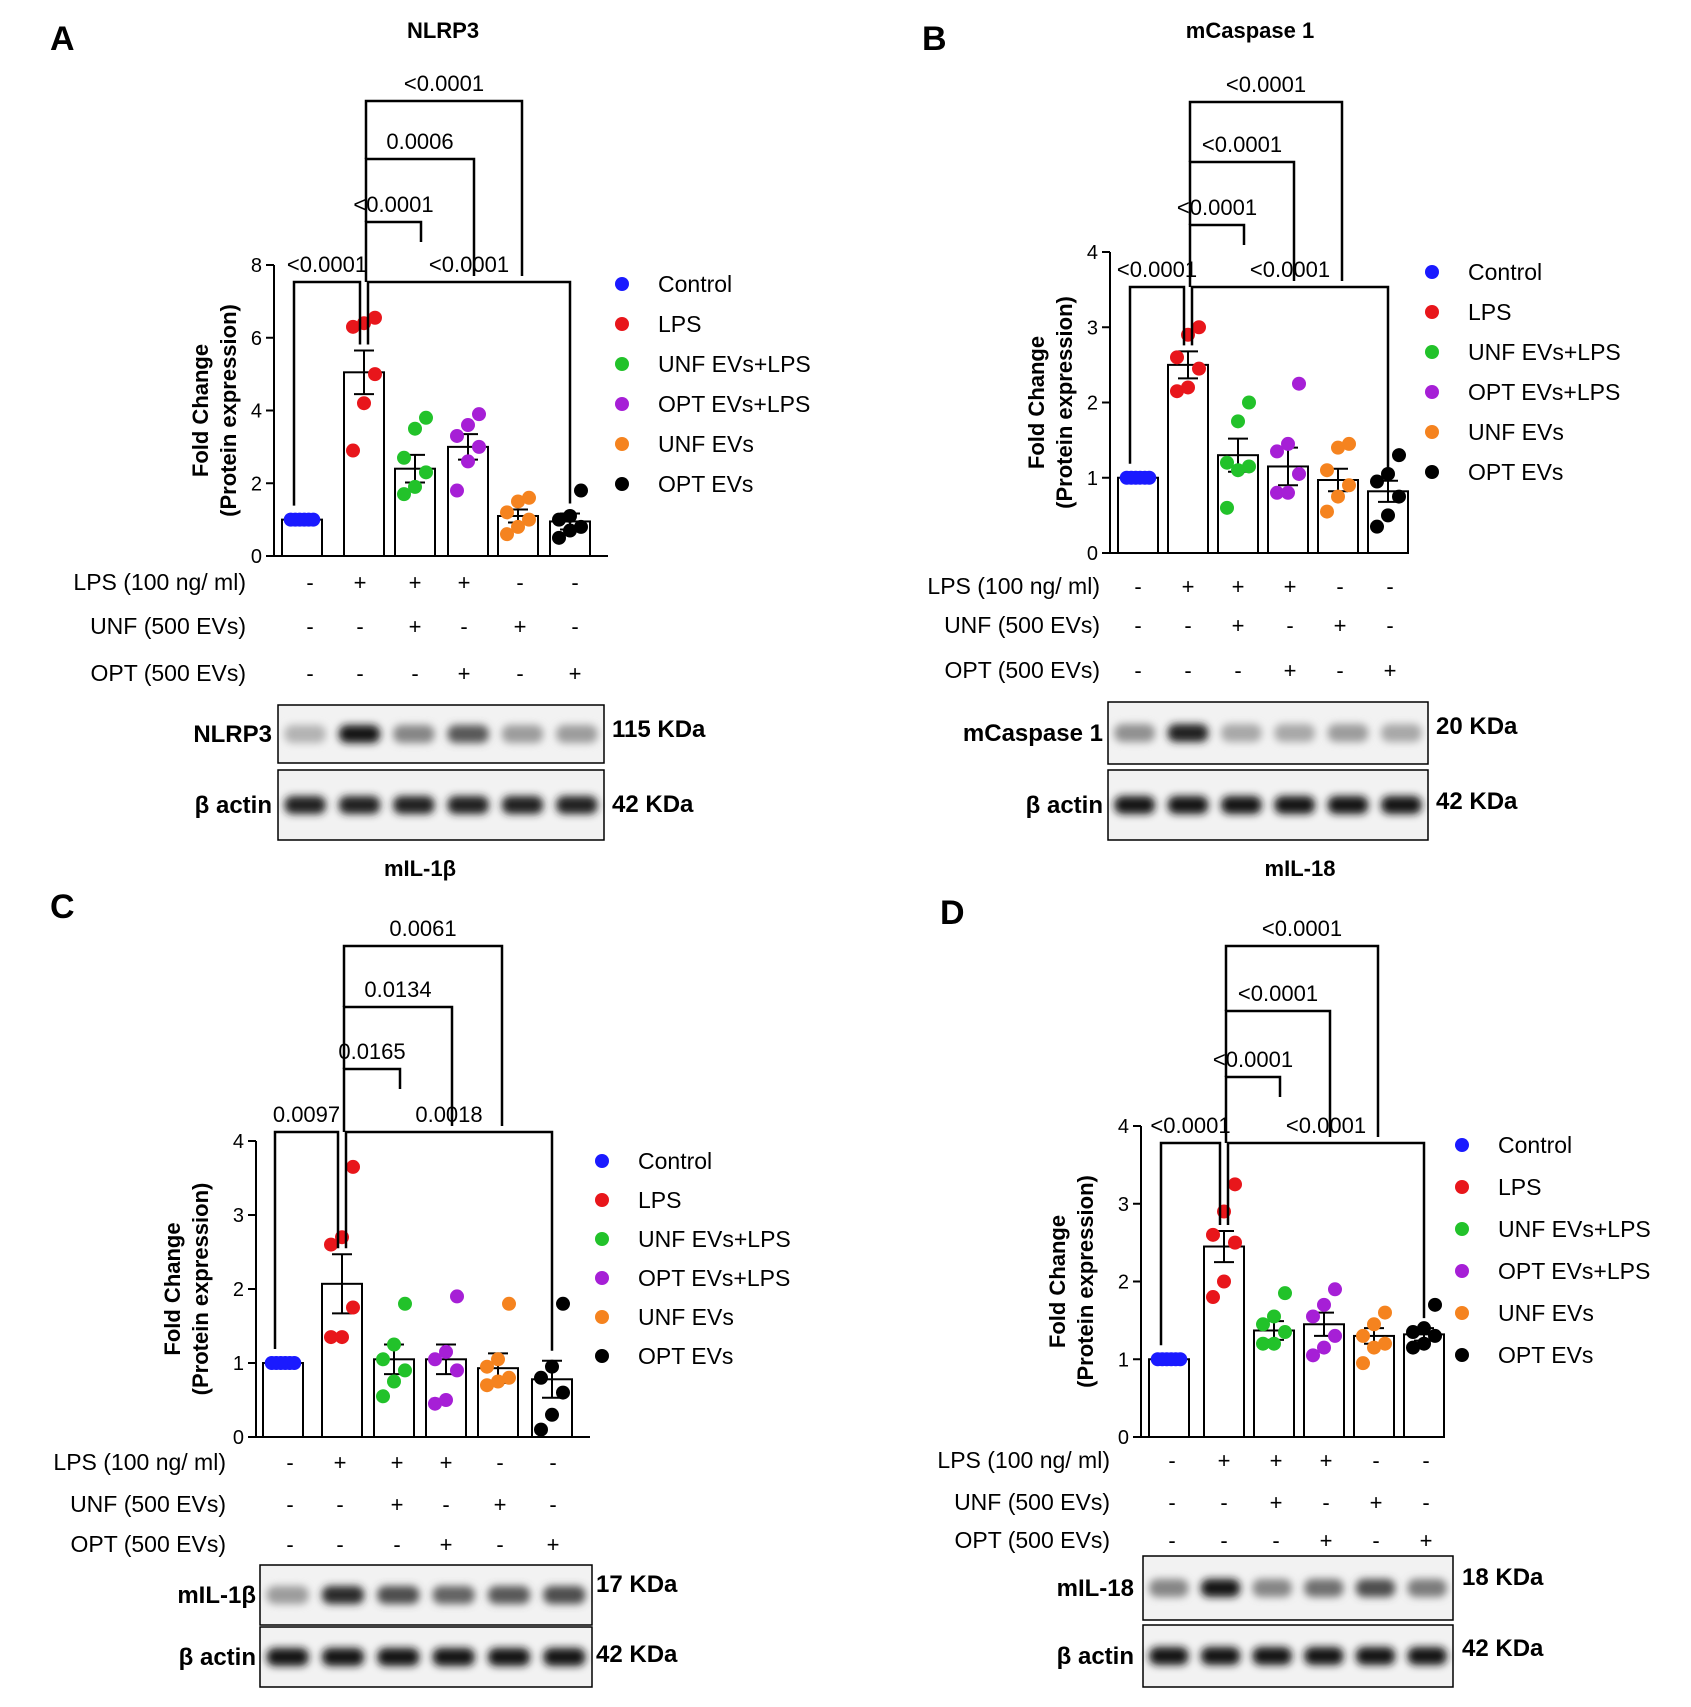 This screenshot has width=1691, height=1707. I want to click on legend-entry: LPS, so click(1519, 1187).